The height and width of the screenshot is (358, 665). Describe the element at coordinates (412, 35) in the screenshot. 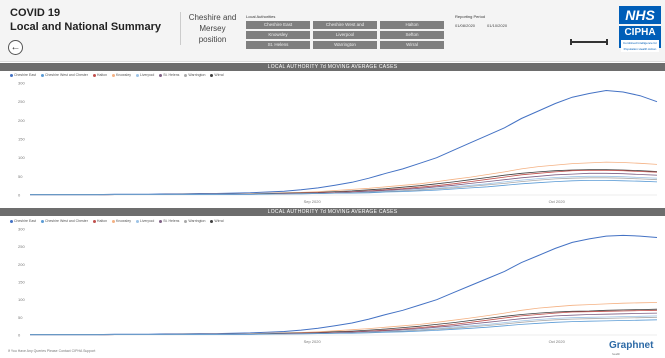

I see `local-authority-button: Sefton` at that location.